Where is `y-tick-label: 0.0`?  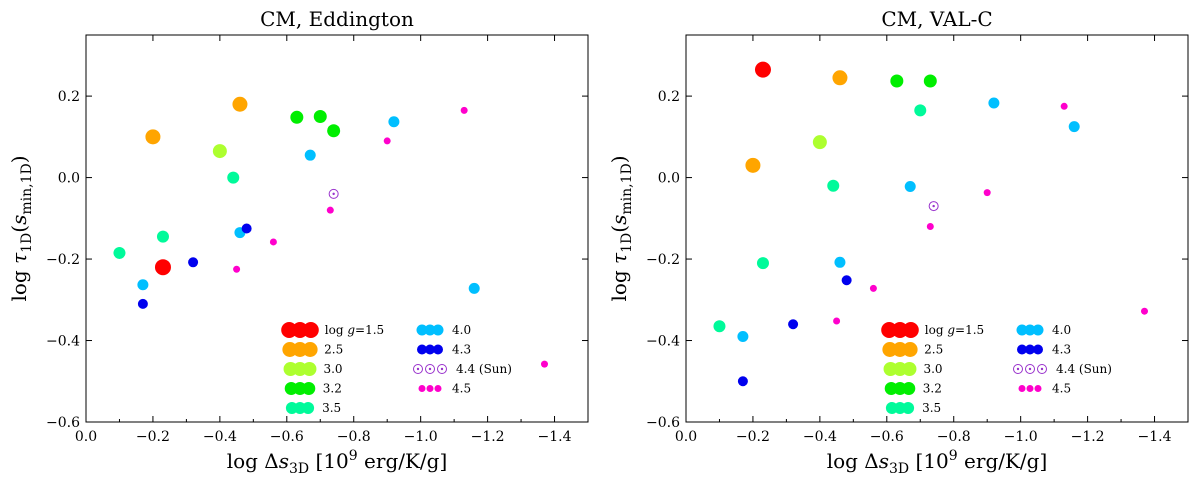 y-tick-label: 0.0 is located at coordinates (669, 179).